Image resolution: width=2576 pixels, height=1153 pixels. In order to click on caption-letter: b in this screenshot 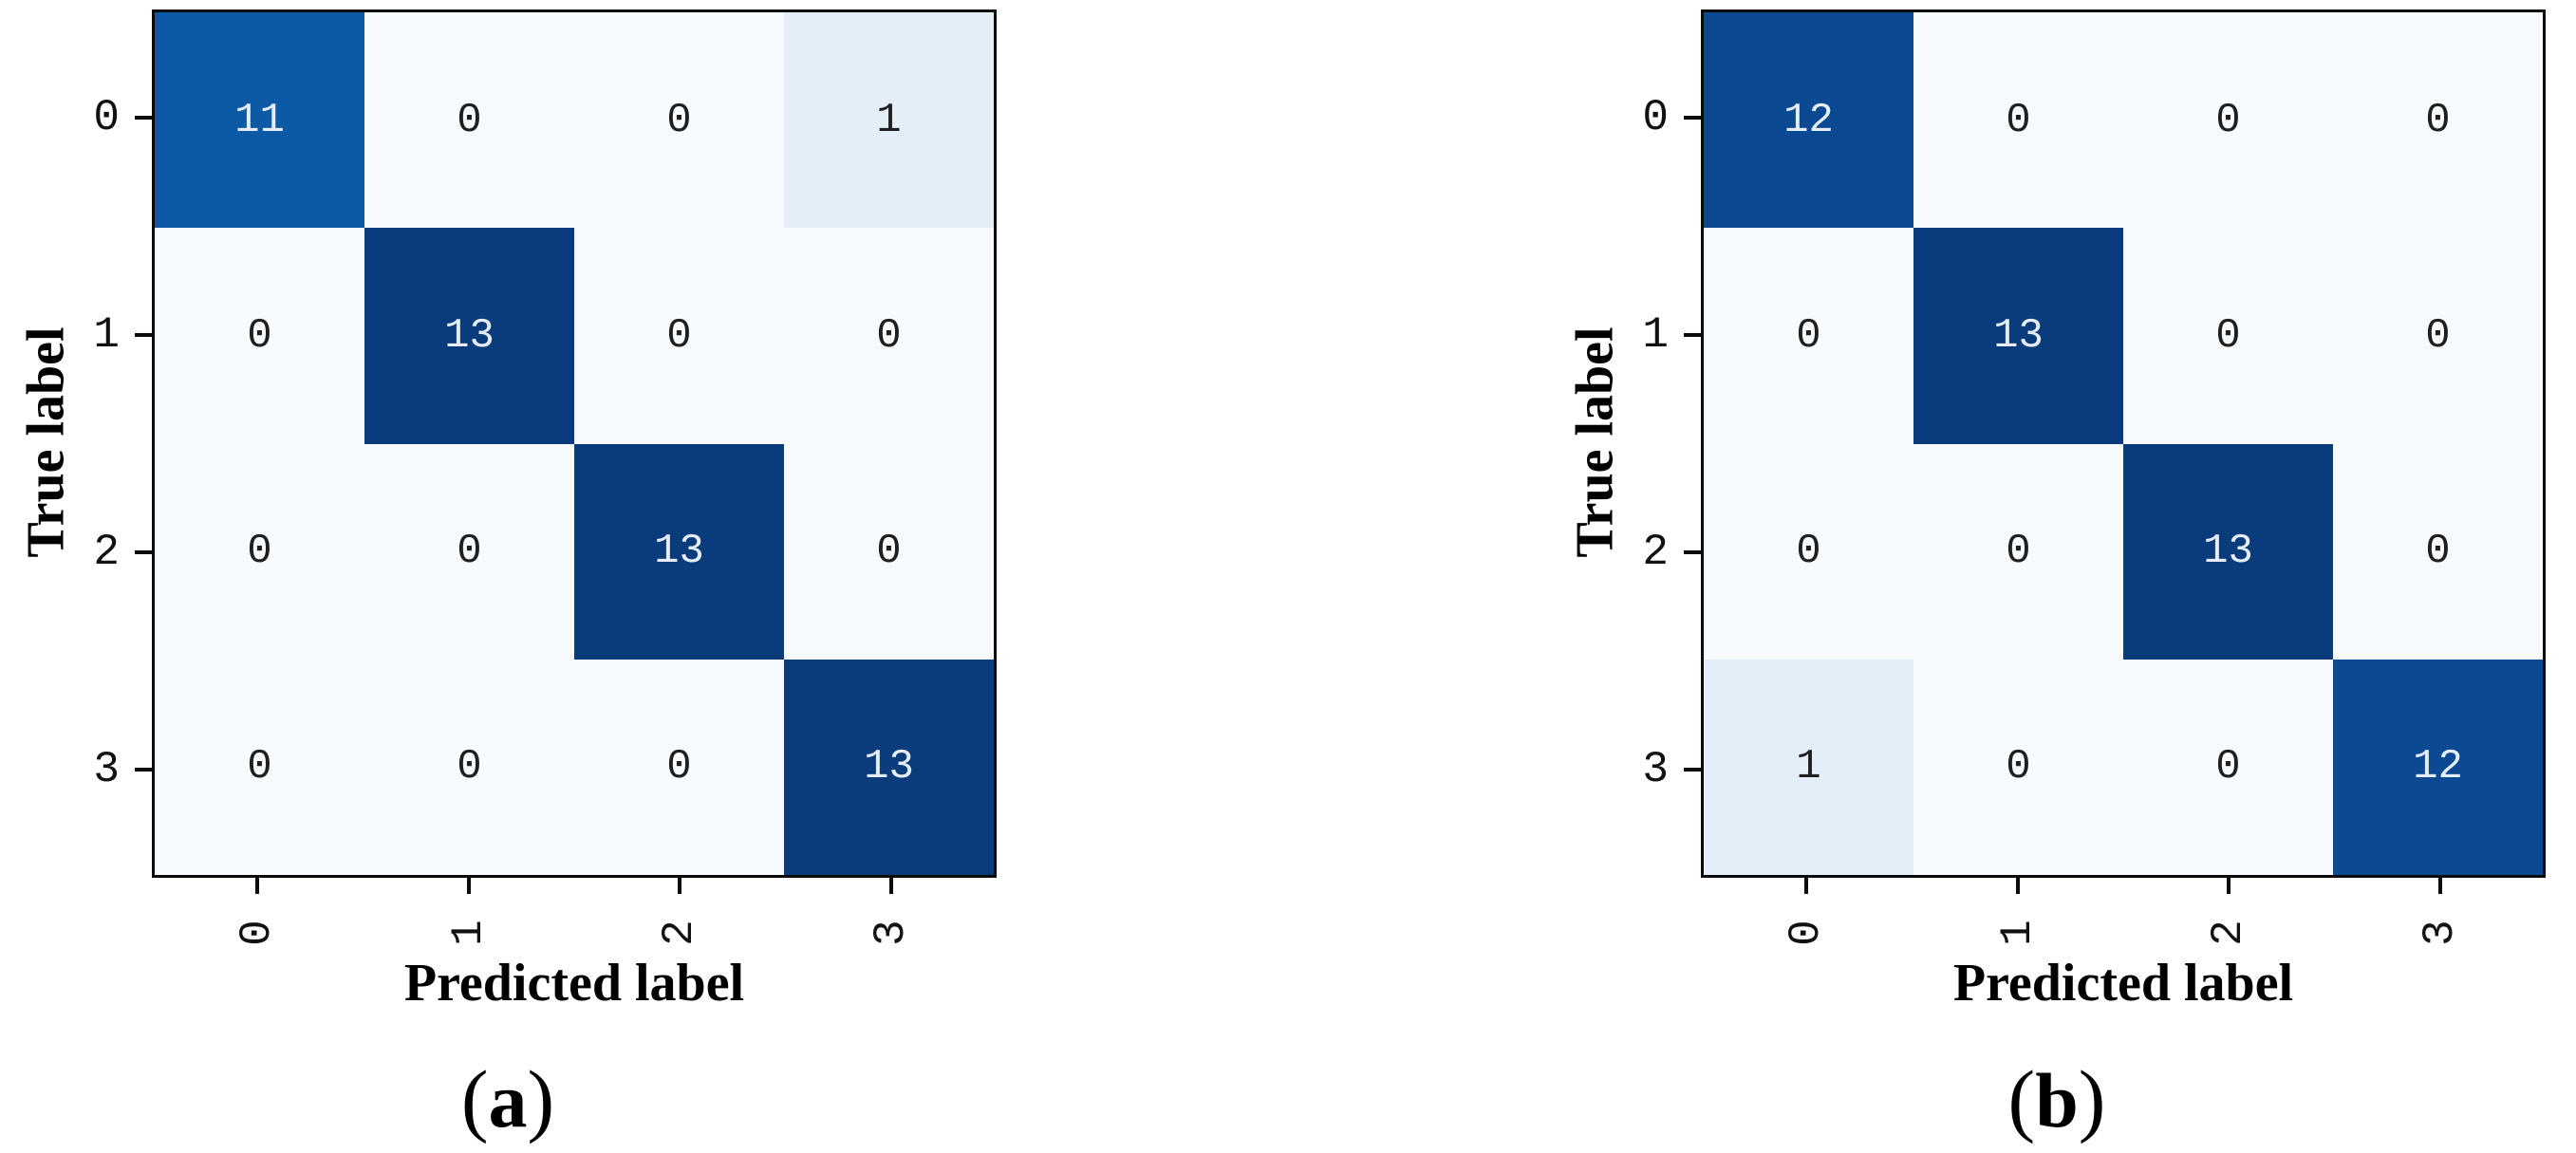, I will do `click(2057, 1100)`.